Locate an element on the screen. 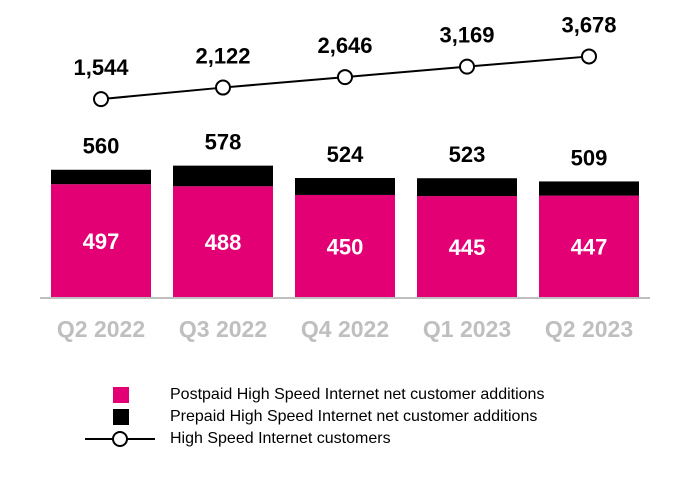  total-label: 560 is located at coordinates (101, 146).